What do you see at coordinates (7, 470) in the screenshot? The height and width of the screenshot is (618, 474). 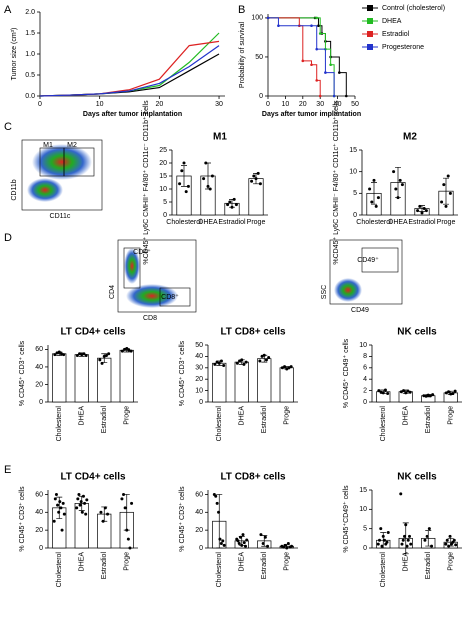 I see `panel-letter: E` at bounding box center [7, 470].